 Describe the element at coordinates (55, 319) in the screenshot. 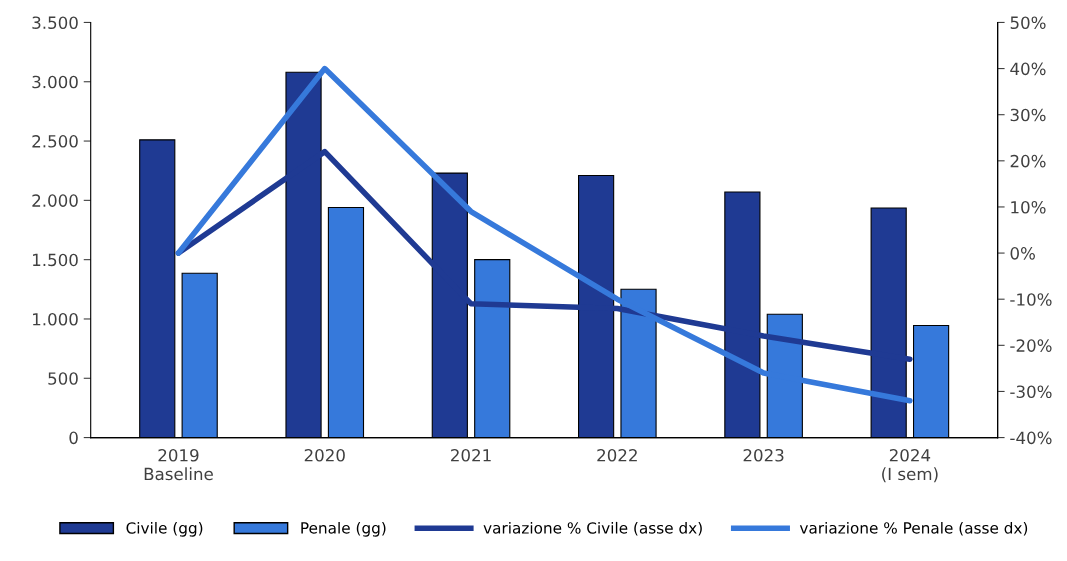

I see `y-tick-label: 1.000` at that location.